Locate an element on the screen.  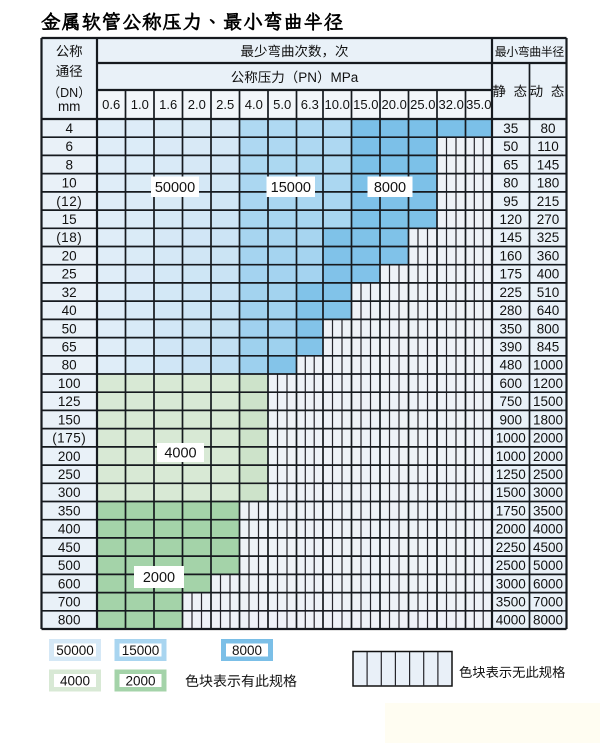
svg-text: 40 is located at coordinates (69, 310).